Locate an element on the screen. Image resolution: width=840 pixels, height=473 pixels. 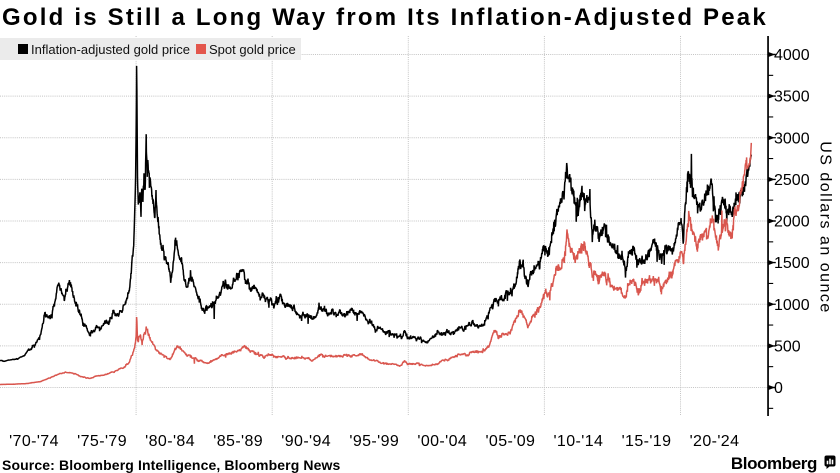
svg-text: 3000 is located at coordinates (792, 138).